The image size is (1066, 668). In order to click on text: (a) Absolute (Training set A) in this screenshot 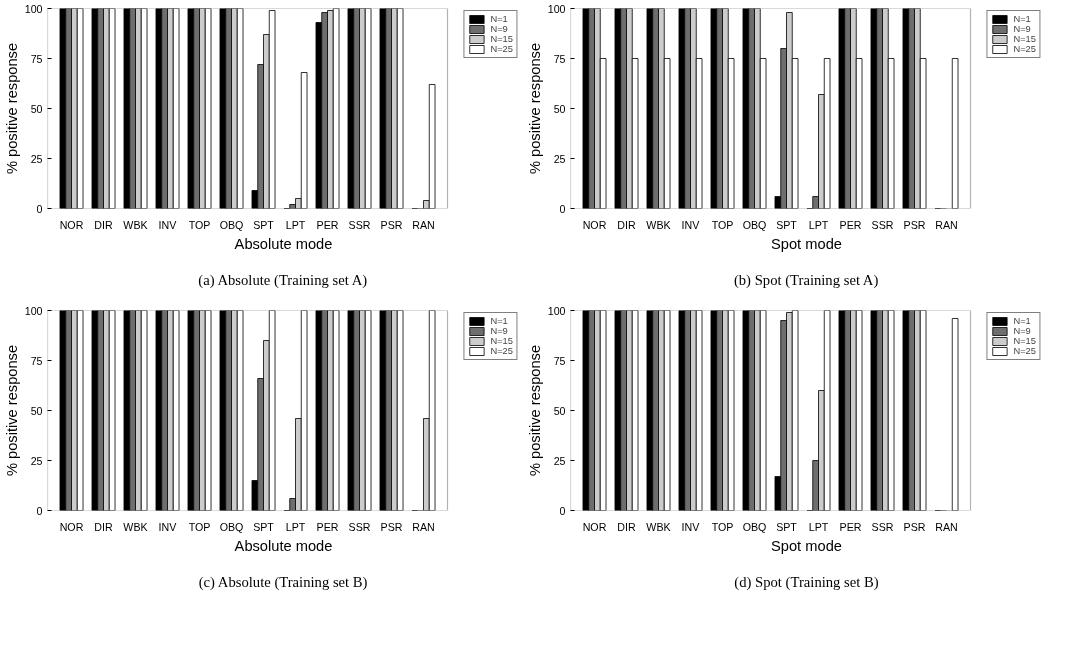, I will do `click(283, 280)`.